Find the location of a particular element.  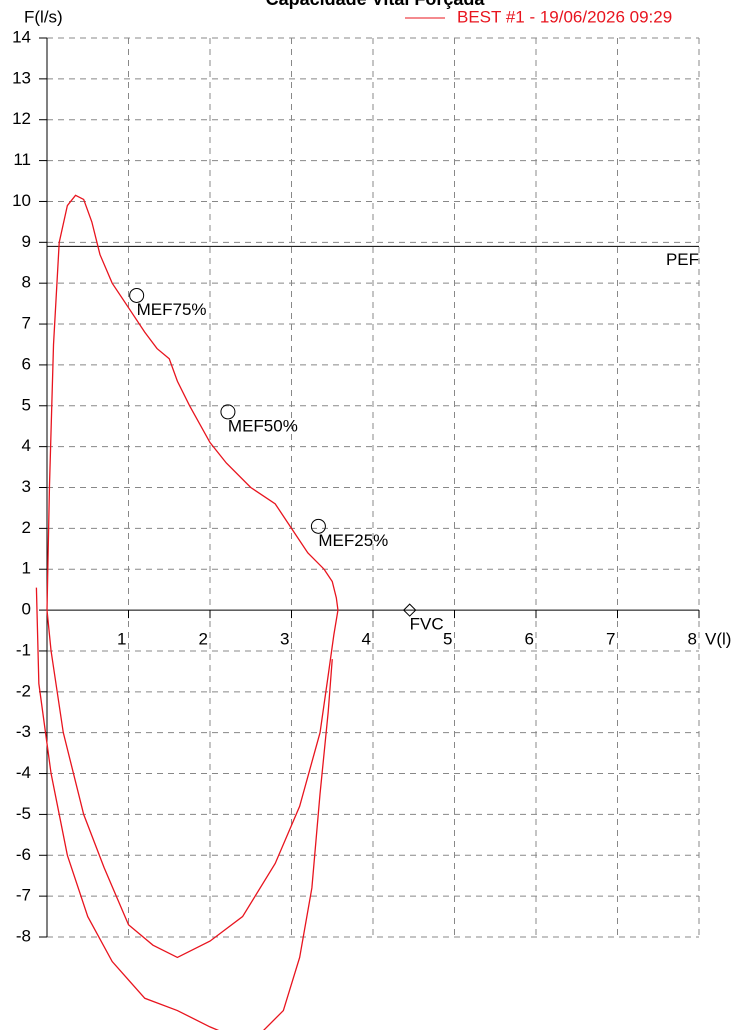

y-tick-label: 14 is located at coordinates (21, 36).